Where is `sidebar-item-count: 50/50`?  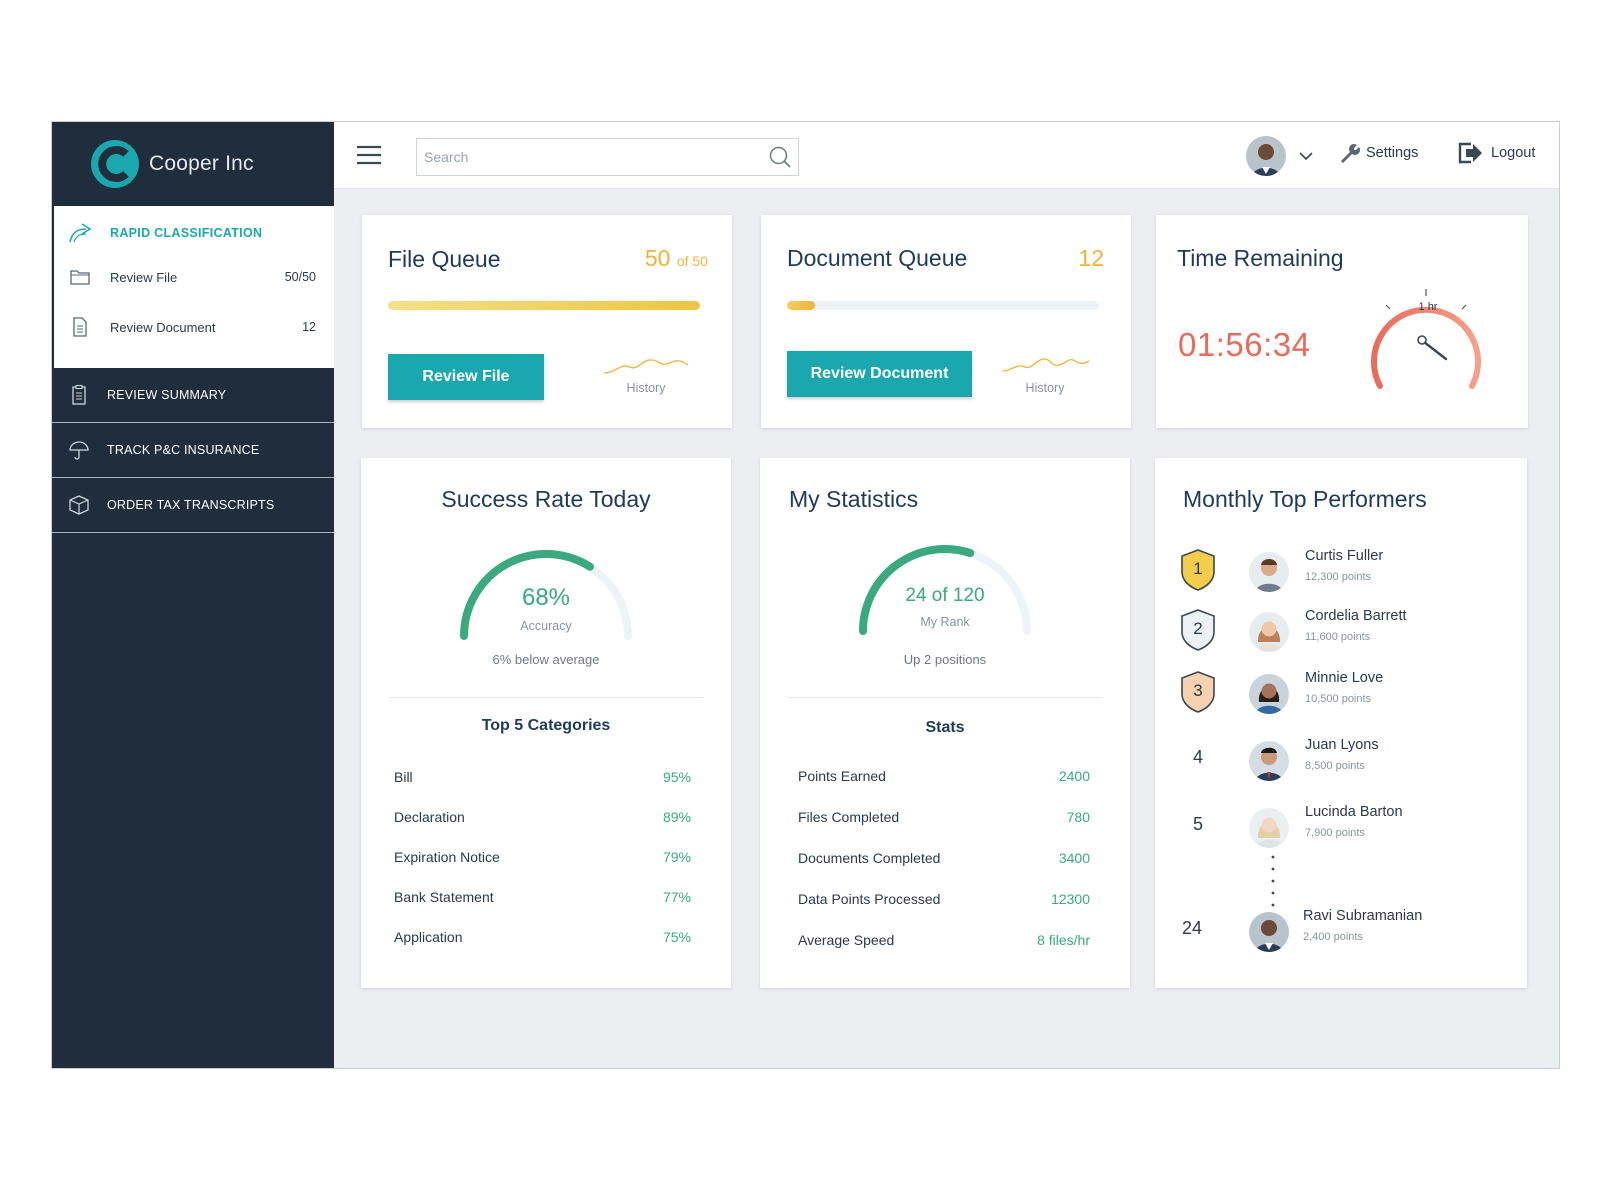
sidebar-item-count: 50/50 is located at coordinates (300, 277).